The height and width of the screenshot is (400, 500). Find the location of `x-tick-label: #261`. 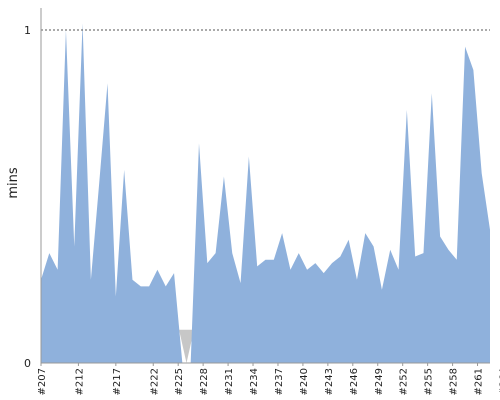

x-tick-label: #261 is located at coordinates (479, 381).